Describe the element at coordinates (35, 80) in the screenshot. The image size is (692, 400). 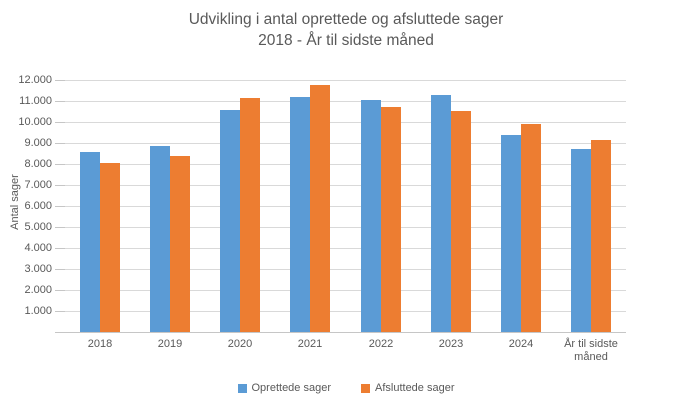
I see `y-axis-tick-label: 12.000` at that location.